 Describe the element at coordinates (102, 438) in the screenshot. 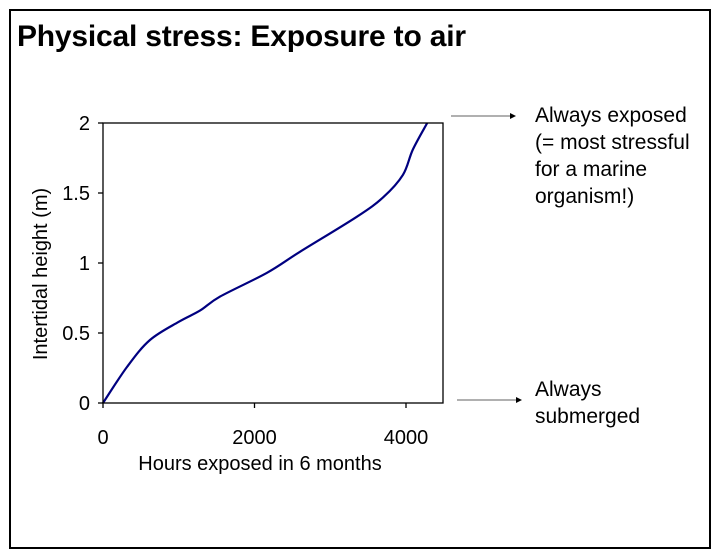

I see `x-tick-label: 0` at that location.